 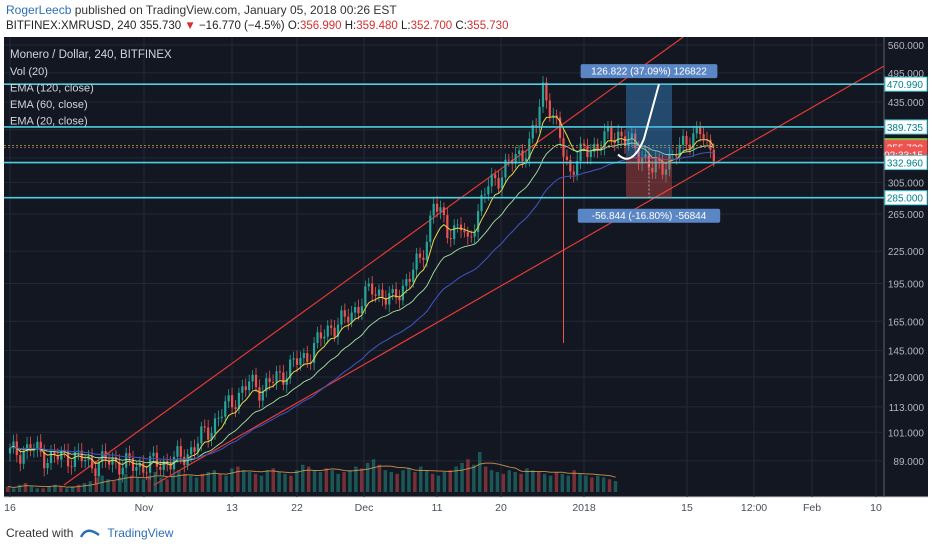 What do you see at coordinates (687, 508) in the screenshot?
I see `x-tick-label: 15` at bounding box center [687, 508].